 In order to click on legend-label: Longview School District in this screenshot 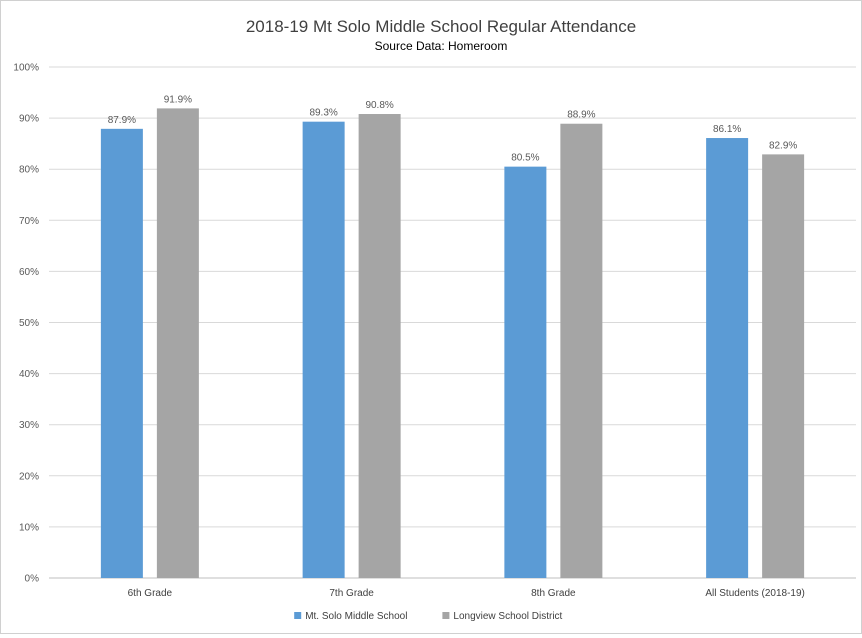, I will do `click(507, 616)`.